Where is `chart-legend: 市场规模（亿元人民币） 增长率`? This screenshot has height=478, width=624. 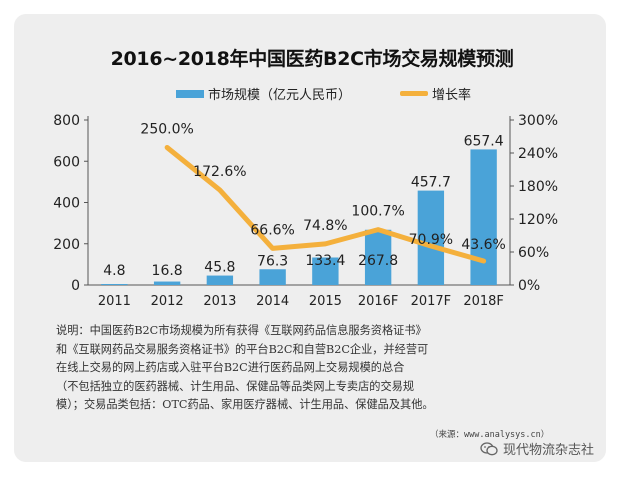 chart-legend: 市场规模（亿元人民币） 增长率 is located at coordinates (312, 95).